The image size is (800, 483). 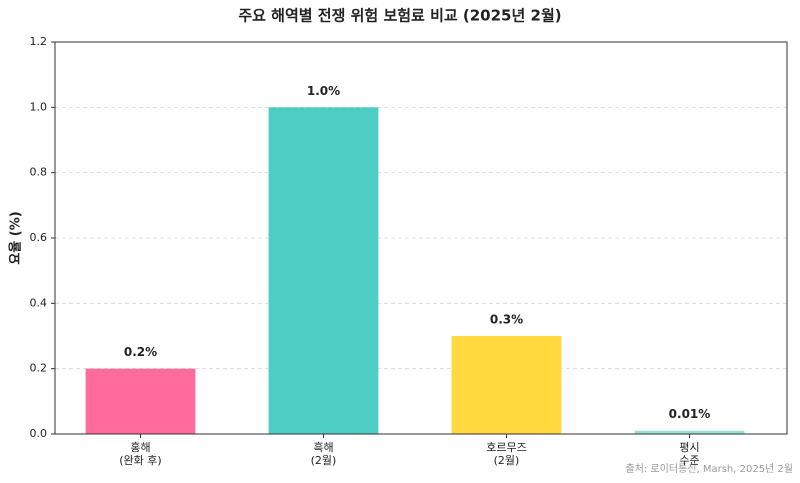 I want to click on value-label: 0.01%, so click(x=690, y=414).